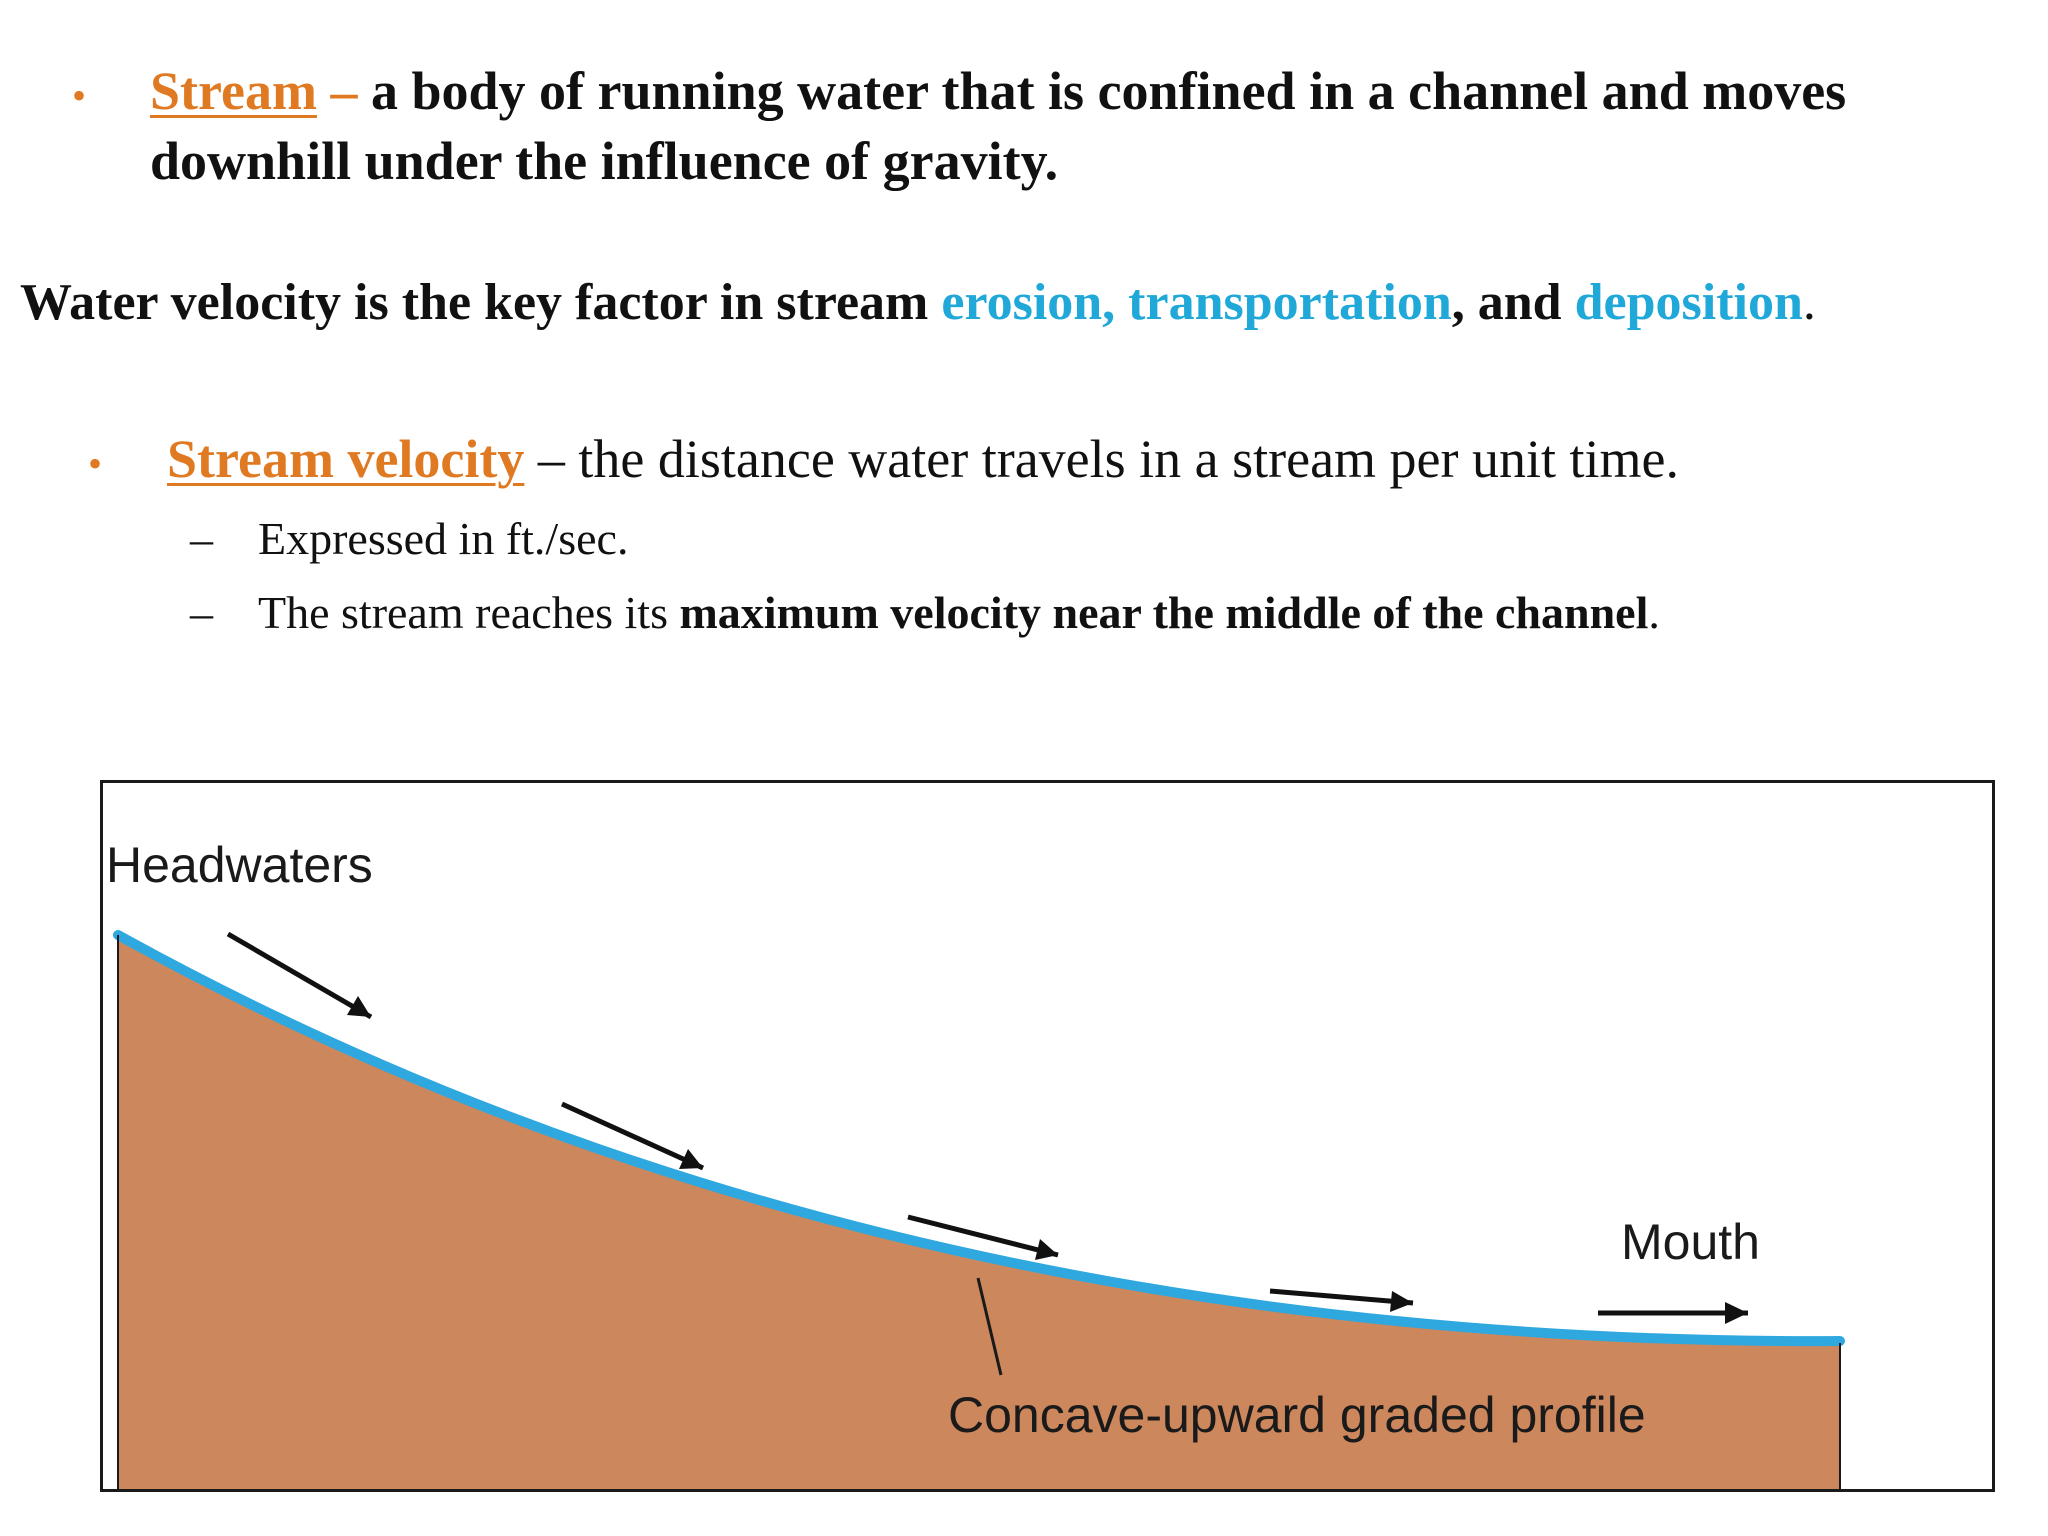  What do you see at coordinates (239, 865) in the screenshot?
I see `headwaters-label: Headwaters` at bounding box center [239, 865].